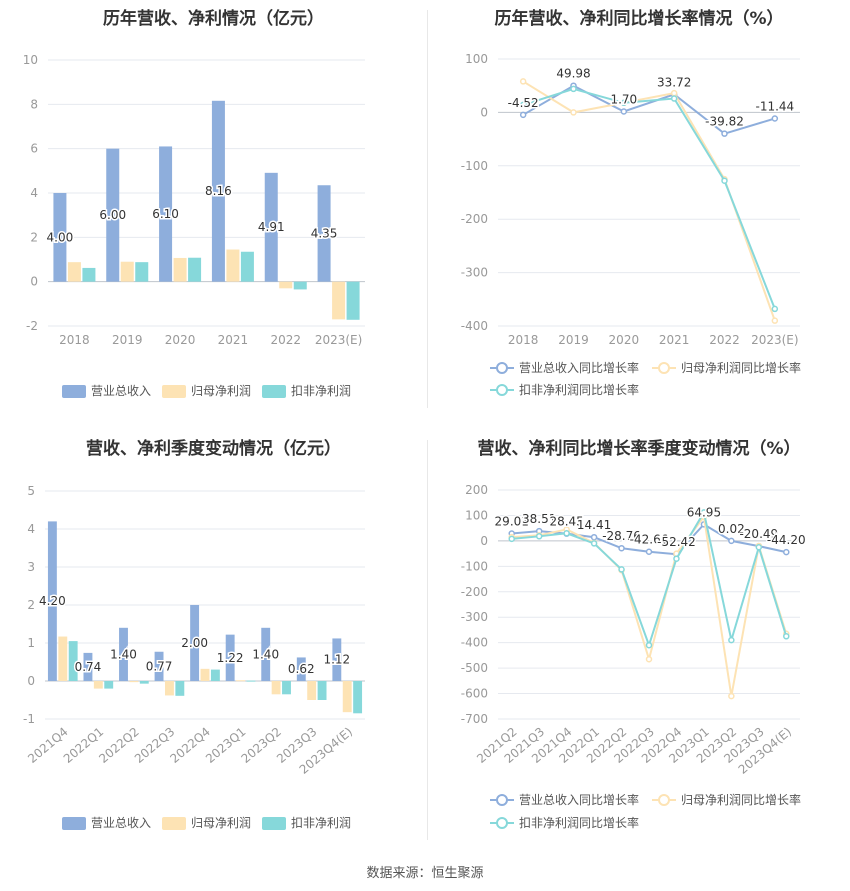  Describe the element at coordinates (674, 340) in the screenshot. I see `x-tick-label: 2021` at that location.